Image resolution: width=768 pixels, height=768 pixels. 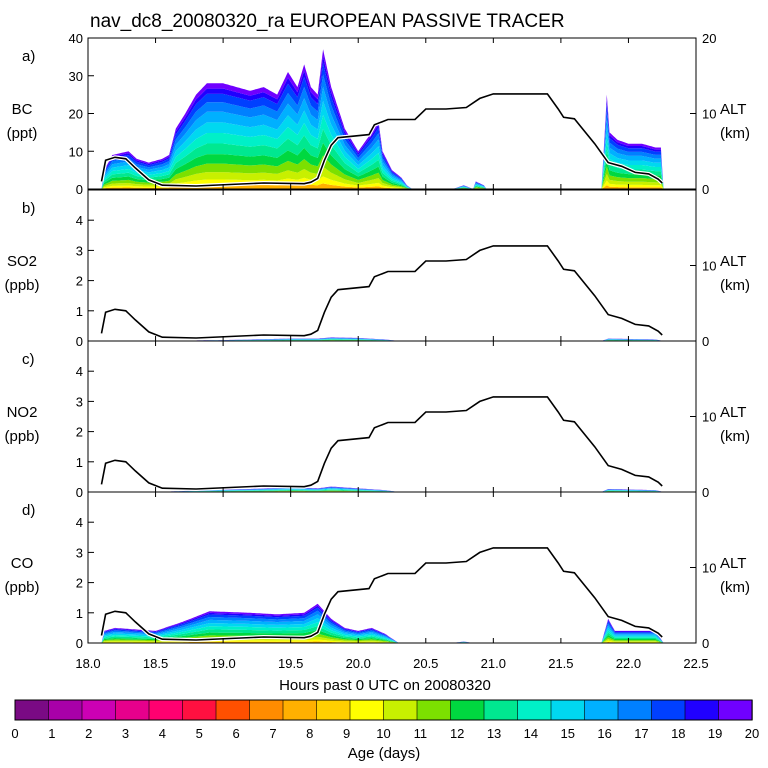 What do you see at coordinates (79, 281) in the screenshot?
I see `y-tick-label: 2` at bounding box center [79, 281].